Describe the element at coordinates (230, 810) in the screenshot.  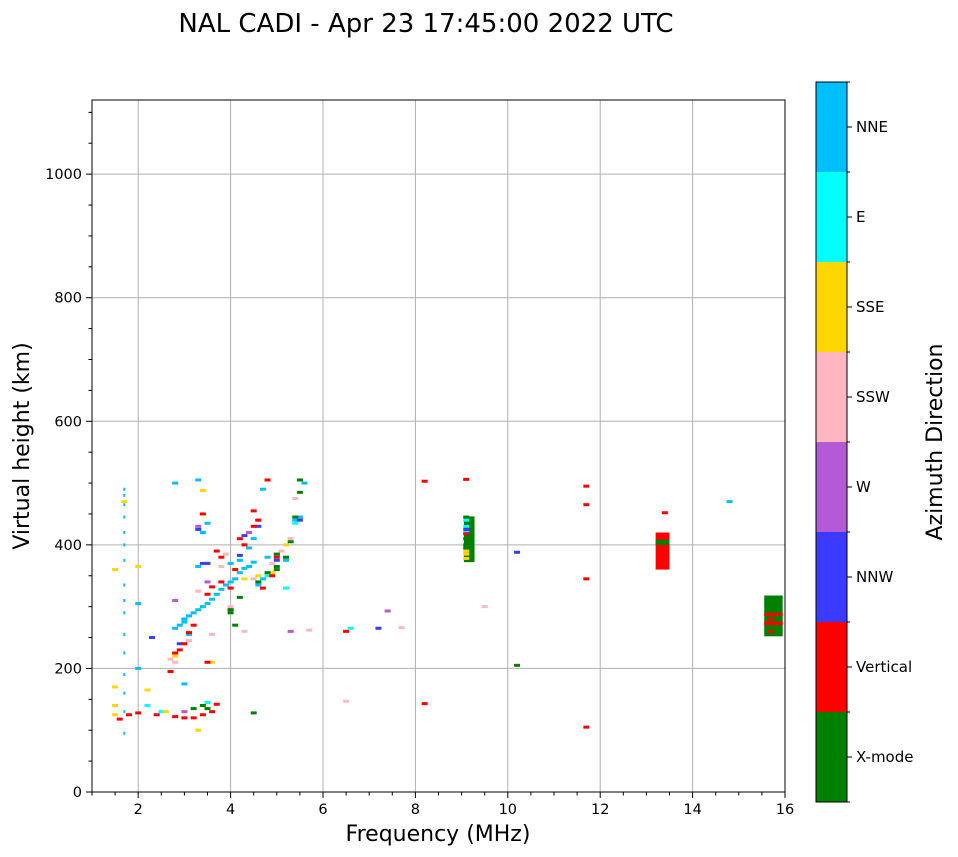
I see `x-tick-label: 4` at that location.